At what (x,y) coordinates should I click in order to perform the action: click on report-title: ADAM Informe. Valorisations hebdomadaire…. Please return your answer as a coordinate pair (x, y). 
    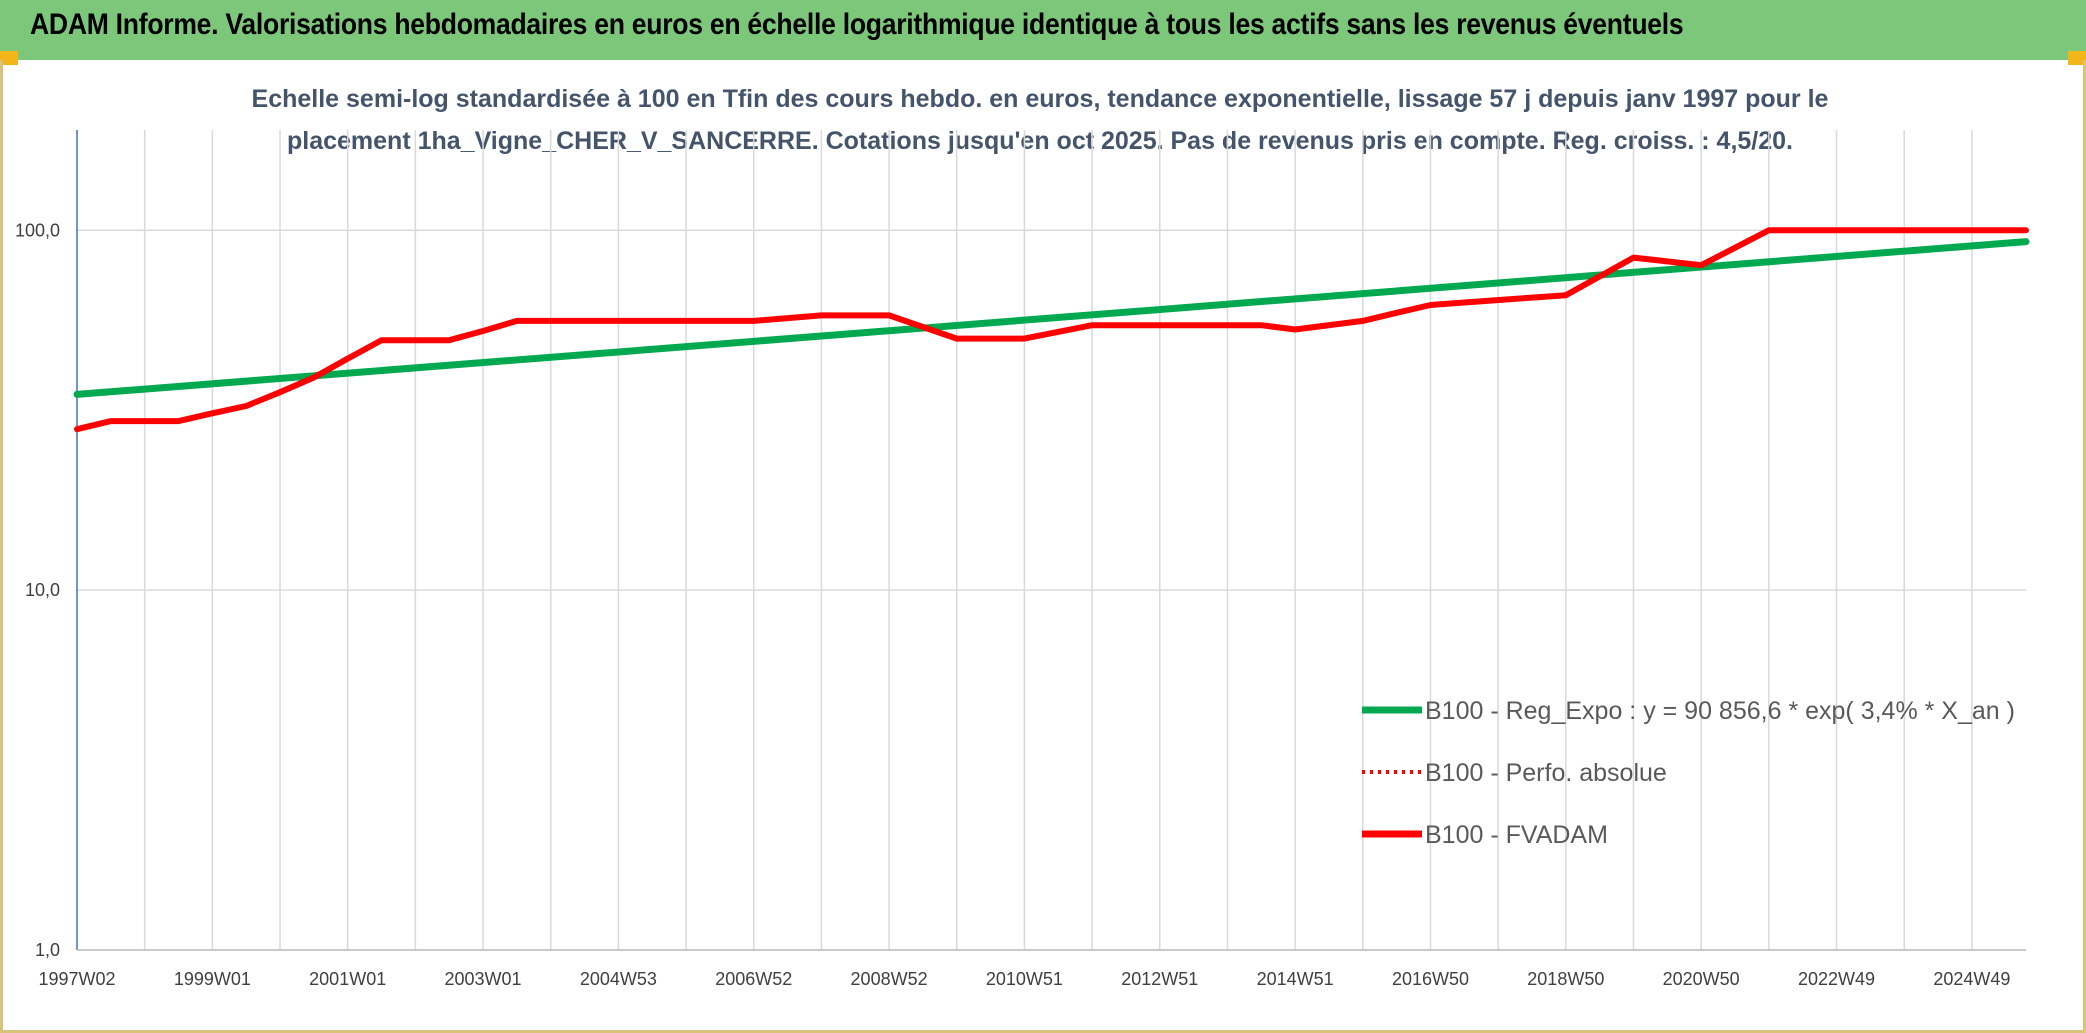
    Looking at the image, I should click on (857, 24).